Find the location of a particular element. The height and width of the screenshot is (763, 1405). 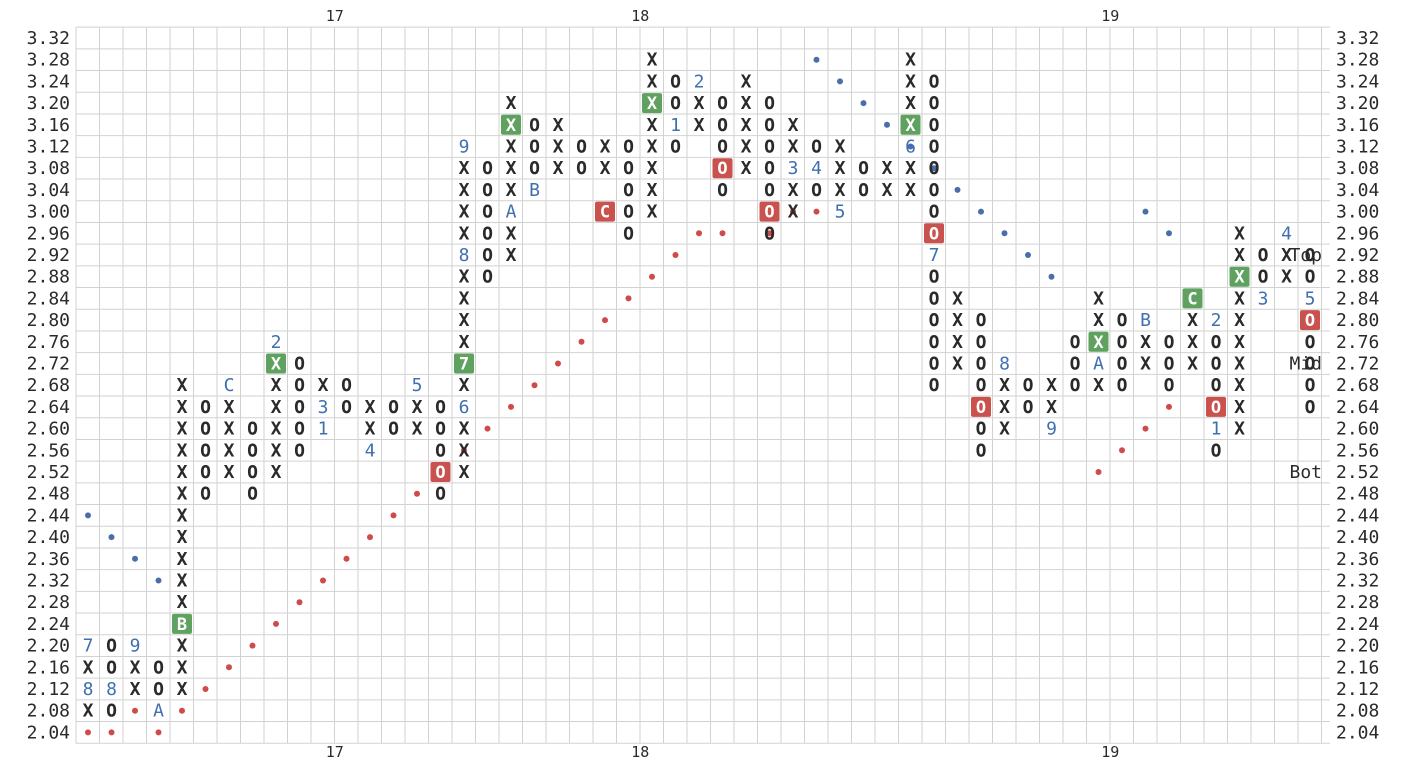

buy-signal-box is located at coordinates (464, 363).